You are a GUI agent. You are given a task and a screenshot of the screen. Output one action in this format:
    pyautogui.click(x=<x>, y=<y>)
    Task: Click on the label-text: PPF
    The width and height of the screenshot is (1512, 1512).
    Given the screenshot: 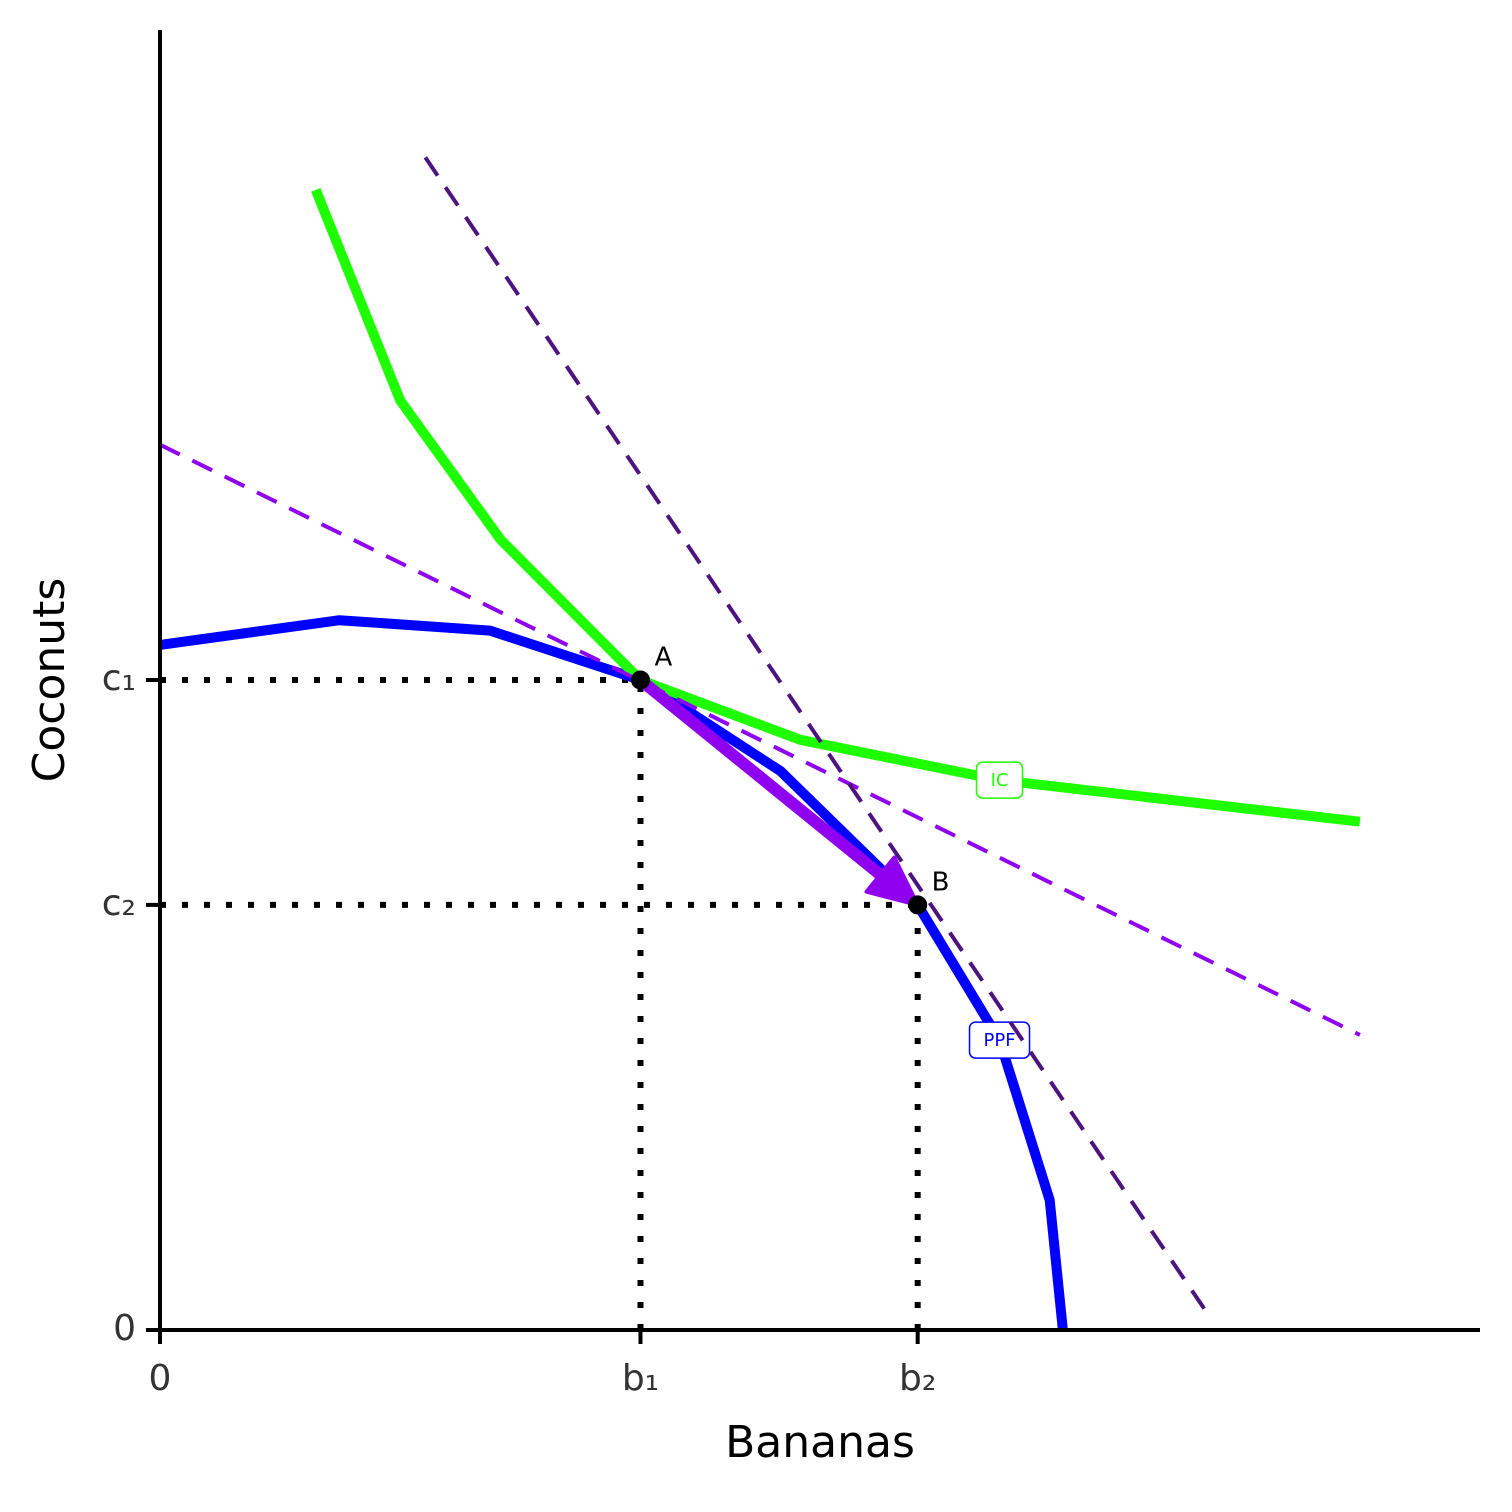 What is the action you would take?
    pyautogui.click(x=999, y=1040)
    